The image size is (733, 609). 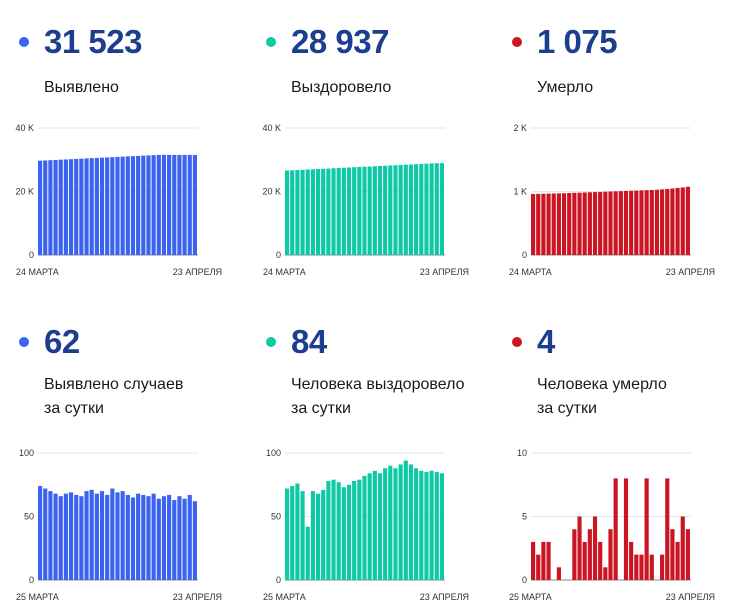 I want to click on deaths-daily-chart: 0 5 10 25 МАРТА 23 АПРЕЛЯ, so click(x=612, y=525).